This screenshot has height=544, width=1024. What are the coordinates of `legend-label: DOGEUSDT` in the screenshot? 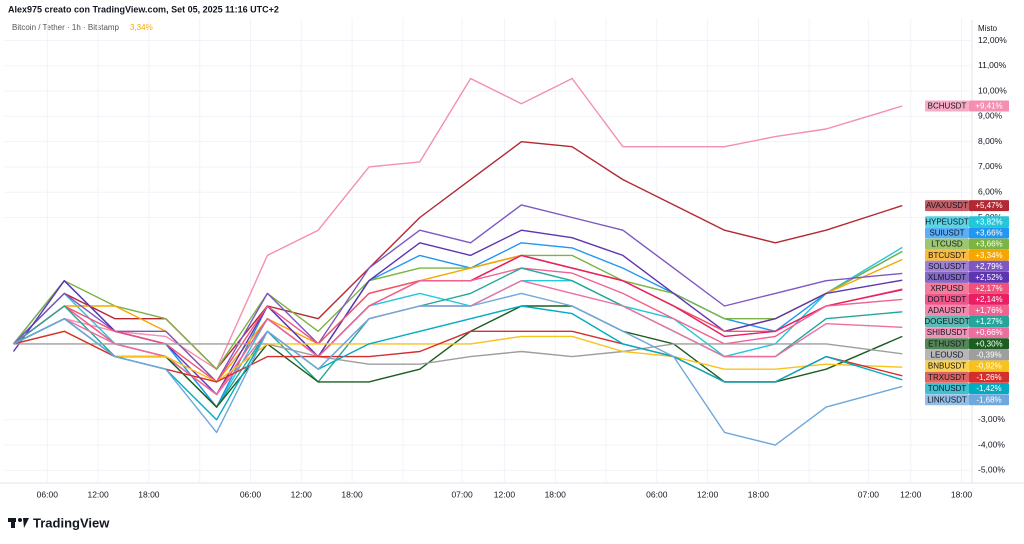 It's located at (946, 321).